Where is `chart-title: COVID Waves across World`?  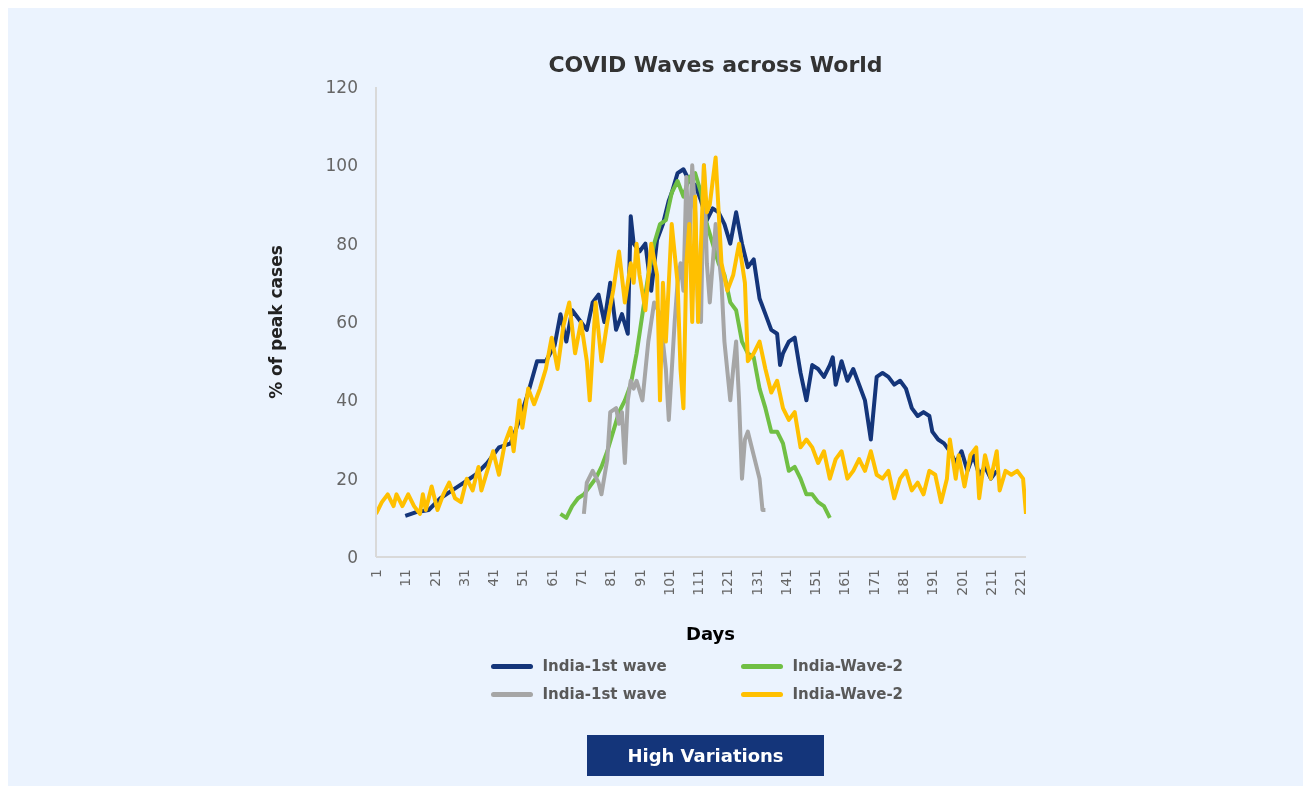 chart-title: COVID Waves across World is located at coordinates (715, 64).